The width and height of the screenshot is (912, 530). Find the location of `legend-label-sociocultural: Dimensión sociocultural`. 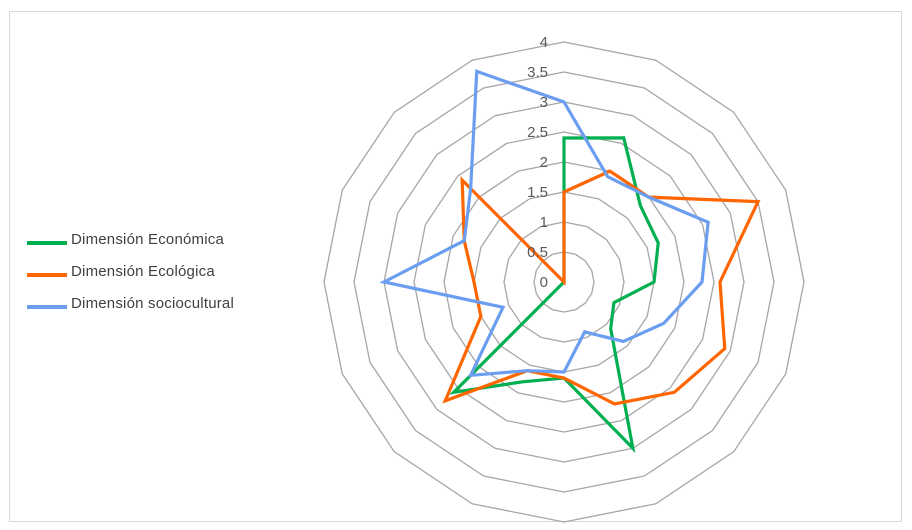

legend-label-sociocultural: Dimensión sociocultural is located at coordinates (153, 303).